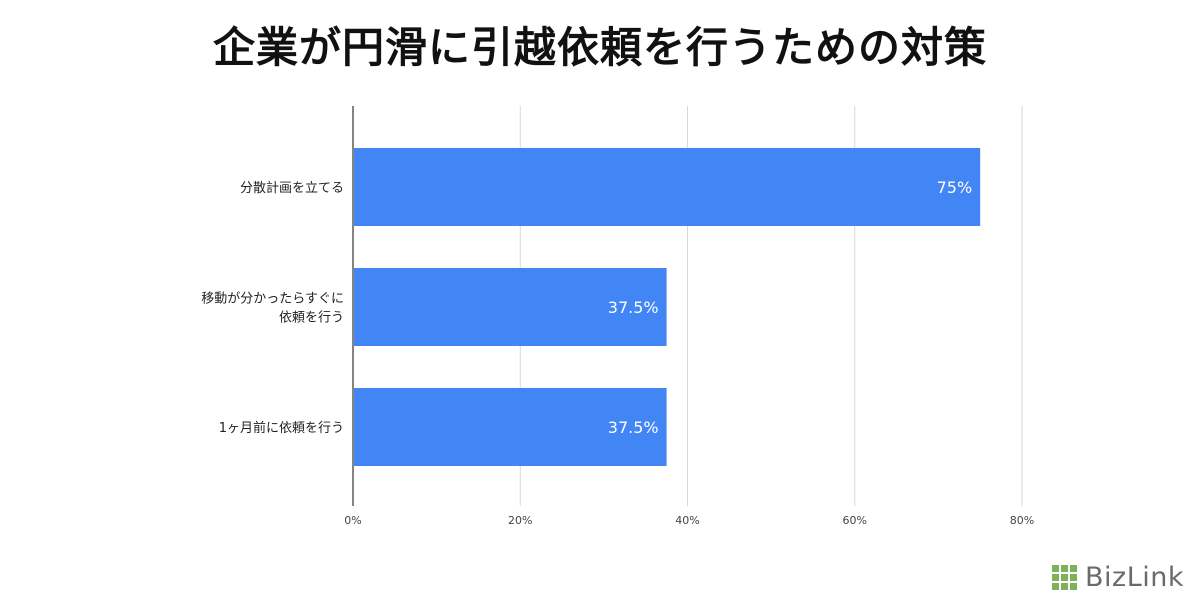 This screenshot has height=598, width=1200. What do you see at coordinates (311, 318) in the screenshot?
I see `category-label: 依頼を行う` at bounding box center [311, 318].